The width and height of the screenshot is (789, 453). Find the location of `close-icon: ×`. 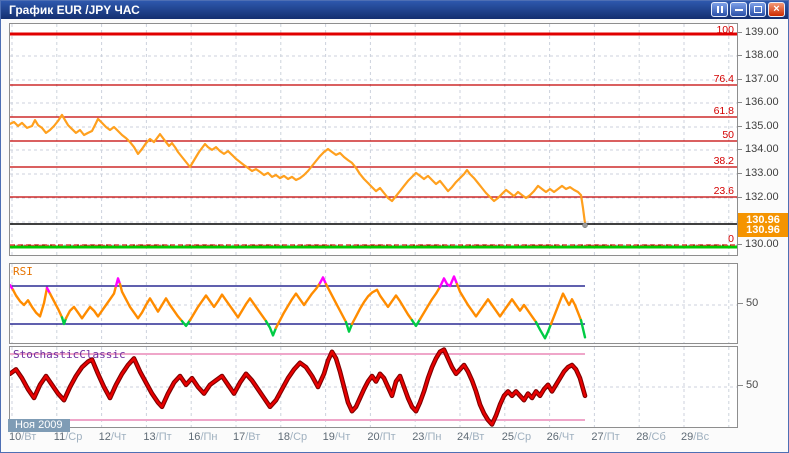

close-icon: × is located at coordinates (776, 9).